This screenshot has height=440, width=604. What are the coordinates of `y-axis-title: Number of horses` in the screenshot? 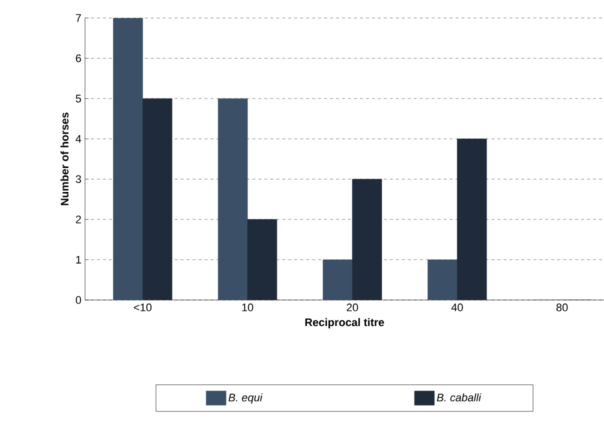 It's located at (64, 159).